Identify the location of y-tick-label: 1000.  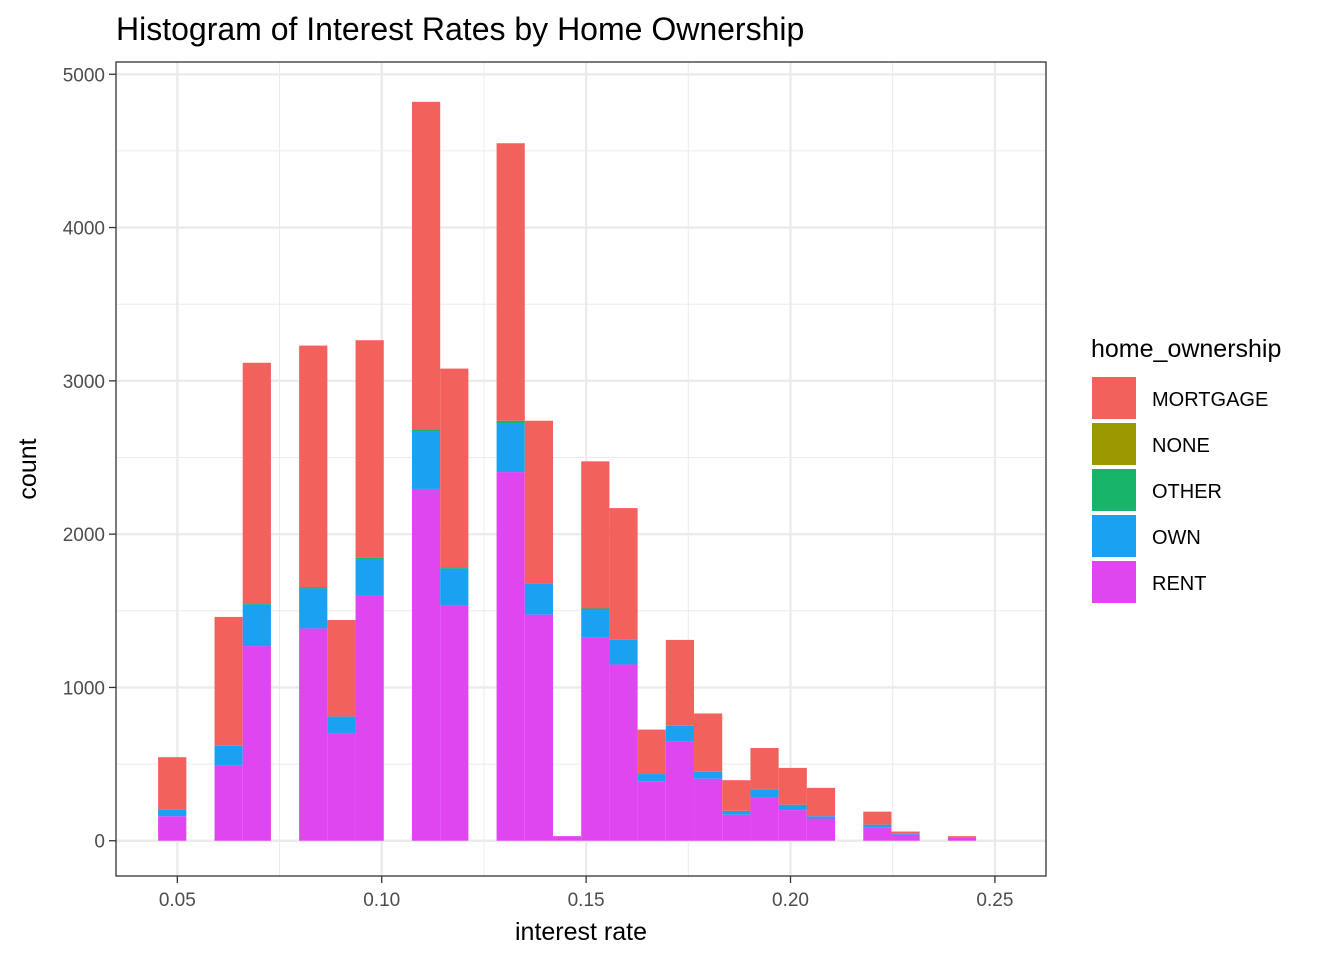
(84, 688).